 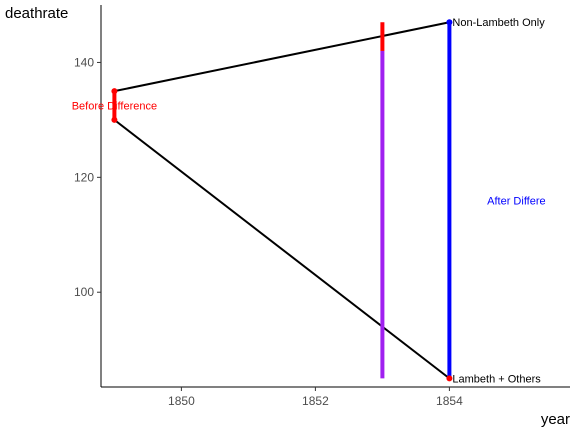 What do you see at coordinates (516, 201) in the screenshot?
I see `annotation-3: After Differe` at bounding box center [516, 201].